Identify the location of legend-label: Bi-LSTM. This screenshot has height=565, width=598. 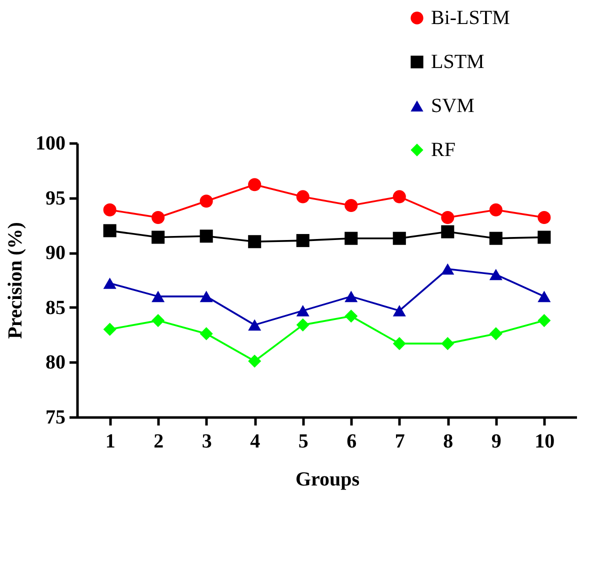
(470, 18).